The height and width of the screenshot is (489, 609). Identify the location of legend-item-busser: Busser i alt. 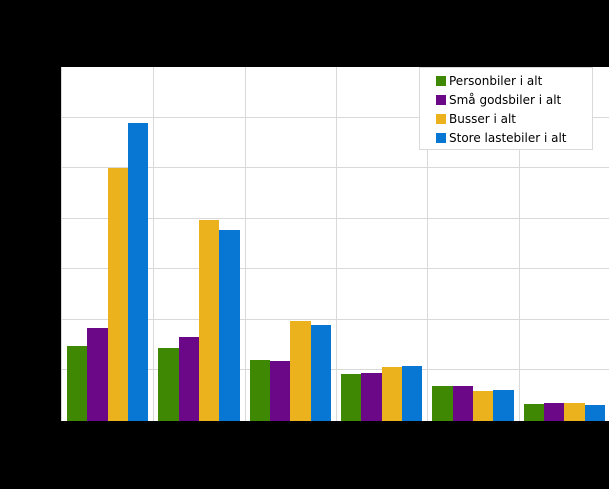
(514, 118).